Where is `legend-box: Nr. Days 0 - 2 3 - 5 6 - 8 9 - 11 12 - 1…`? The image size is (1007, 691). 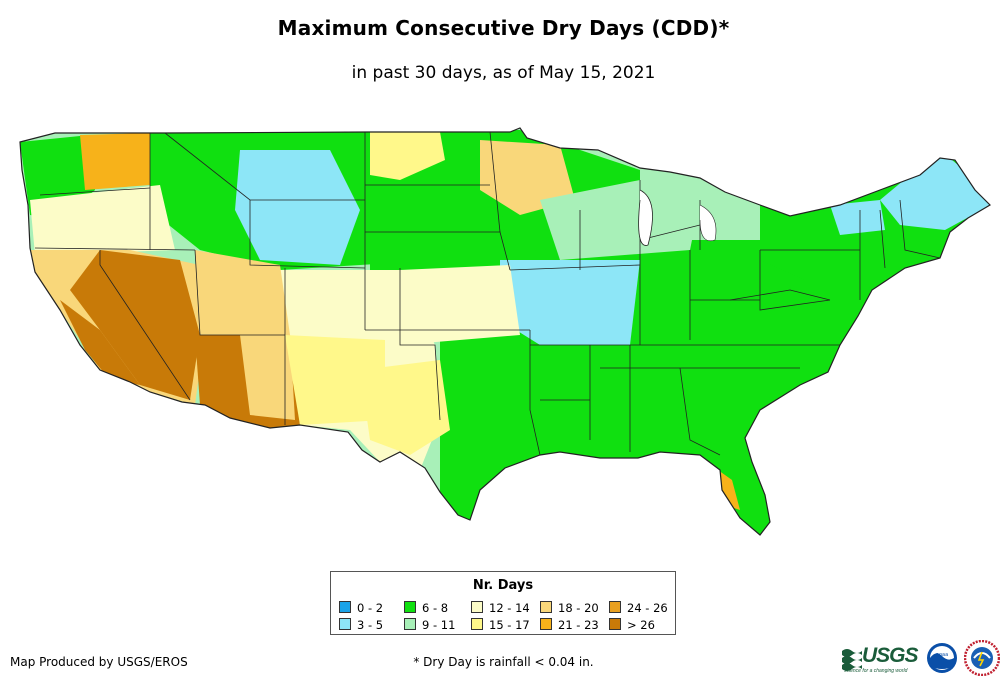
legend-box: Nr. Days 0 - 2 3 - 5 6 - 8 9 - 11 12 - 1… is located at coordinates (503, 603).